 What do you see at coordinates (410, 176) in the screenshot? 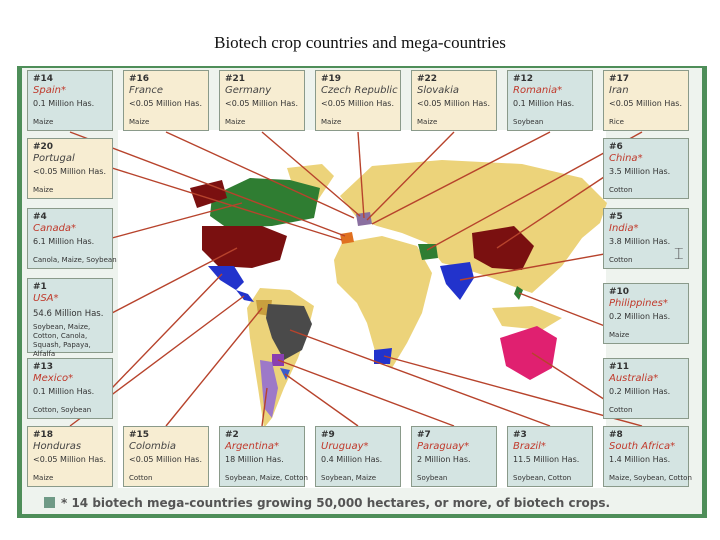
I see `connector-slovakia` at bounding box center [410, 176].